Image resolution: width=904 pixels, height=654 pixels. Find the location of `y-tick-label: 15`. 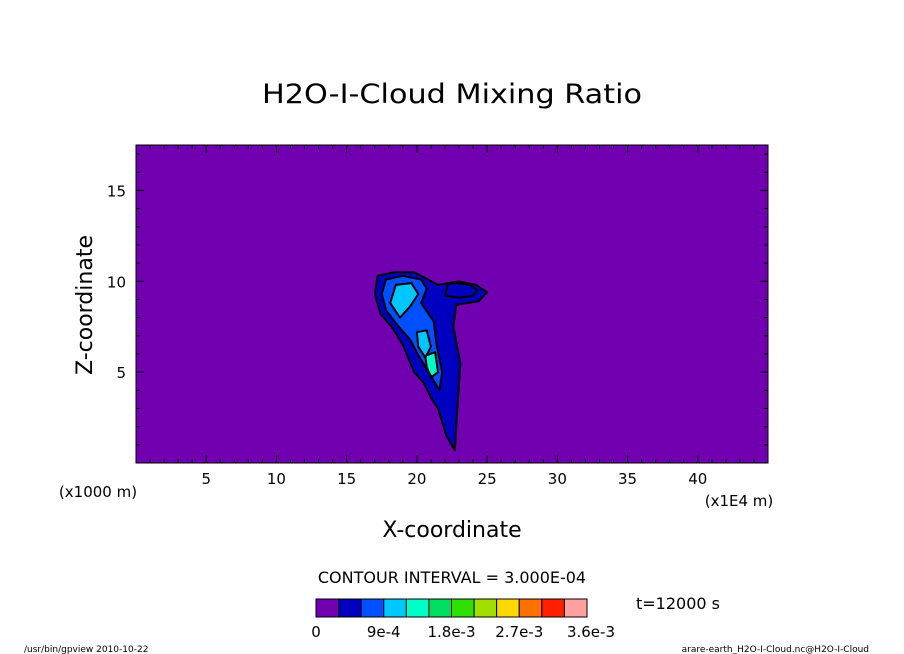

y-tick-label: 15 is located at coordinates (116, 191).